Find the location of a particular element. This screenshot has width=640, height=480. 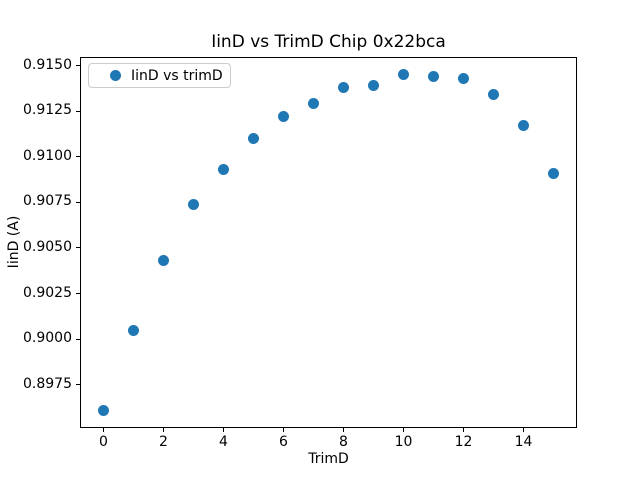

x-tick-label: 0 is located at coordinates (103, 442).